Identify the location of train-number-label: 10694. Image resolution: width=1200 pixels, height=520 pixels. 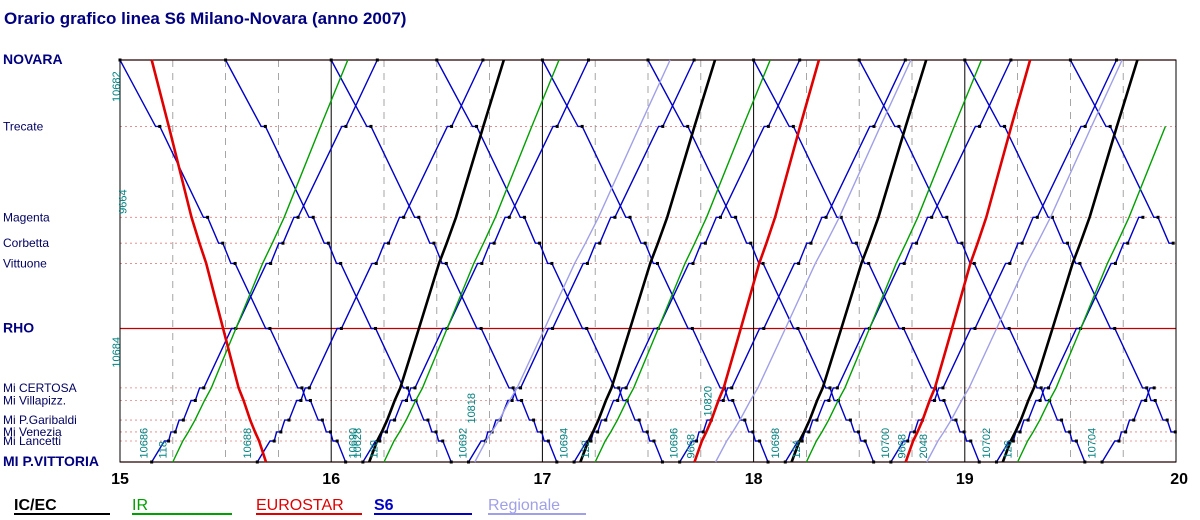
(565, 443).